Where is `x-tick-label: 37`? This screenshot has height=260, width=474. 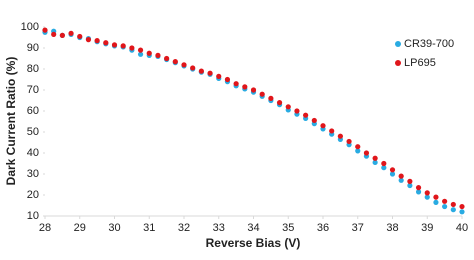 x-tick-label: 37 is located at coordinates (358, 228).